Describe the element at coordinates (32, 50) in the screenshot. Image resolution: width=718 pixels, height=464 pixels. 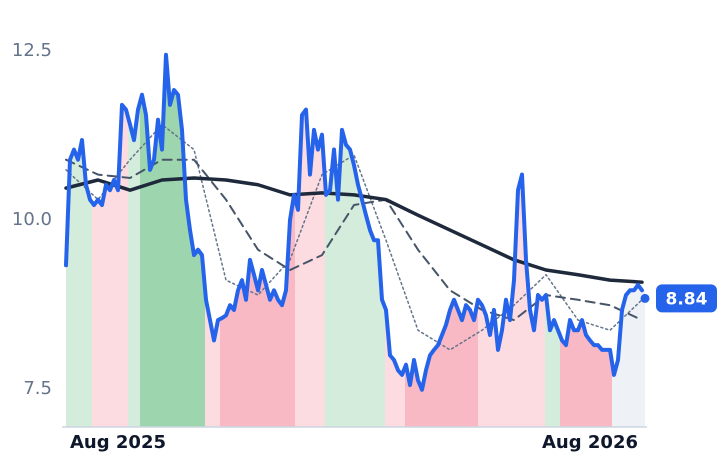
I see `y-tick-label: 12.5` at that location.